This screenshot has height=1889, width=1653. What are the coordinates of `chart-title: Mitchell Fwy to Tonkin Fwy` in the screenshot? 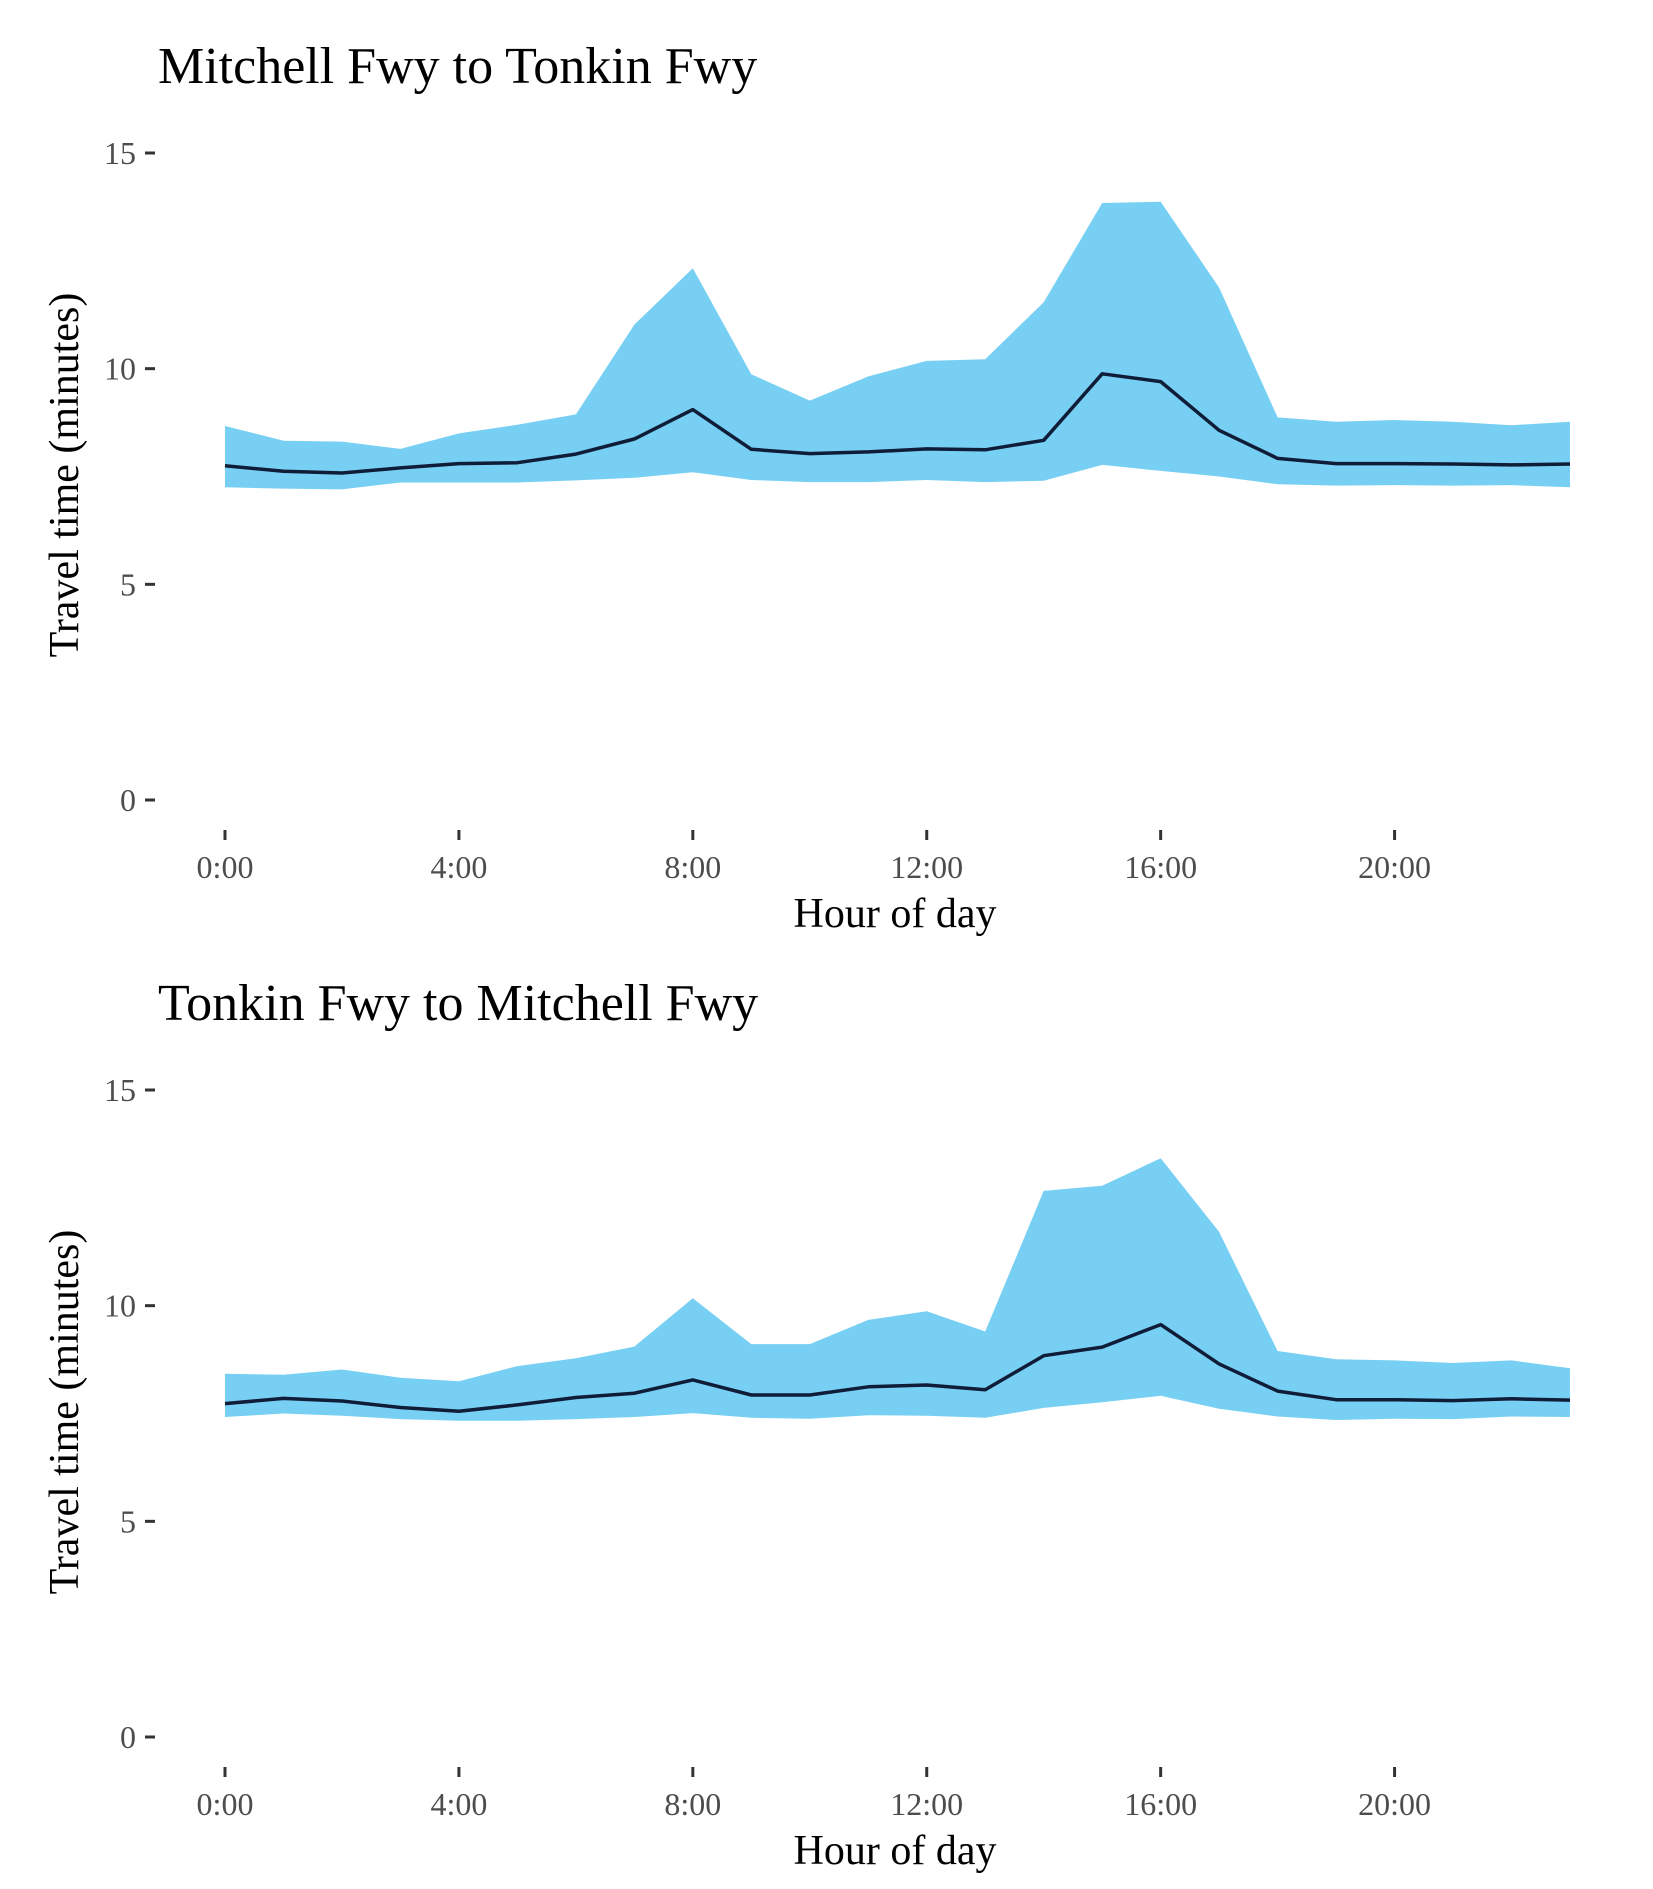 It's located at (457, 66).